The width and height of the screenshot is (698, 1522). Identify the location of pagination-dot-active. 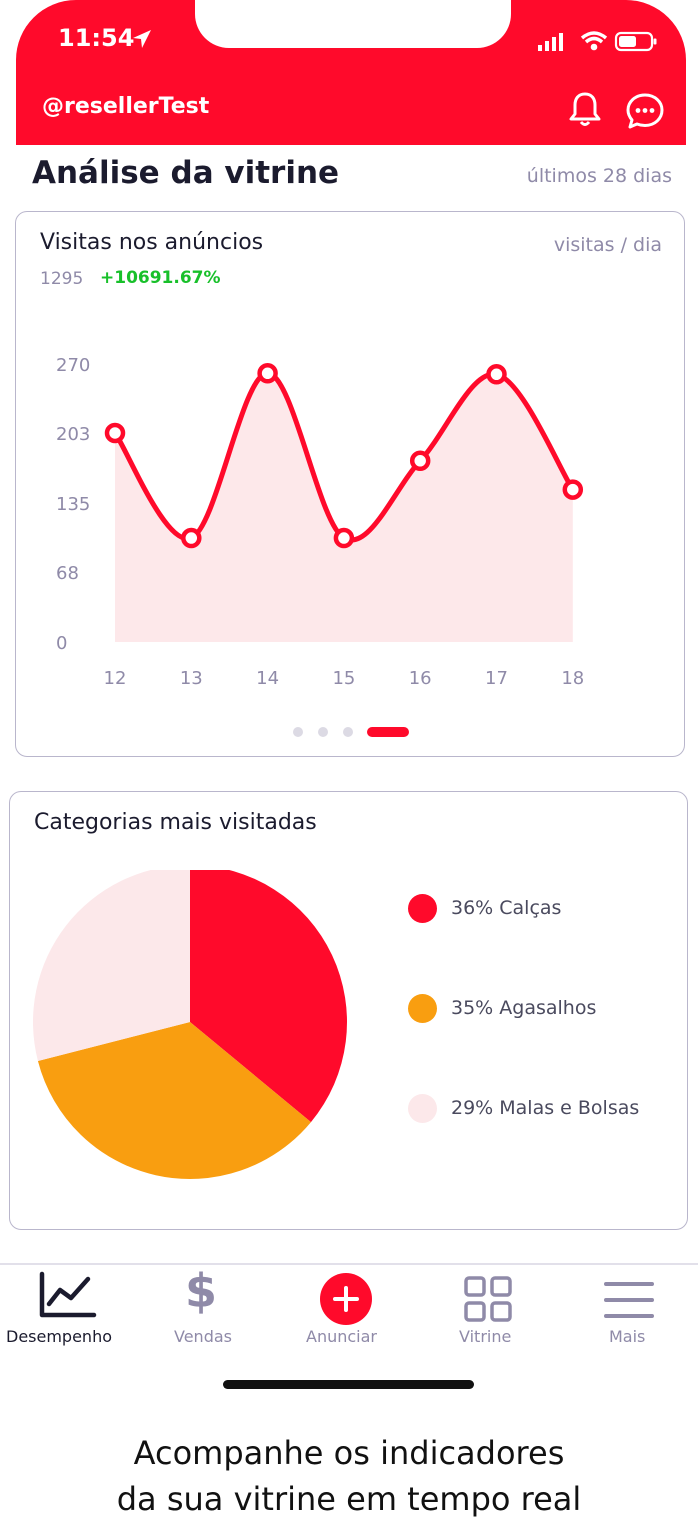
(388, 732).